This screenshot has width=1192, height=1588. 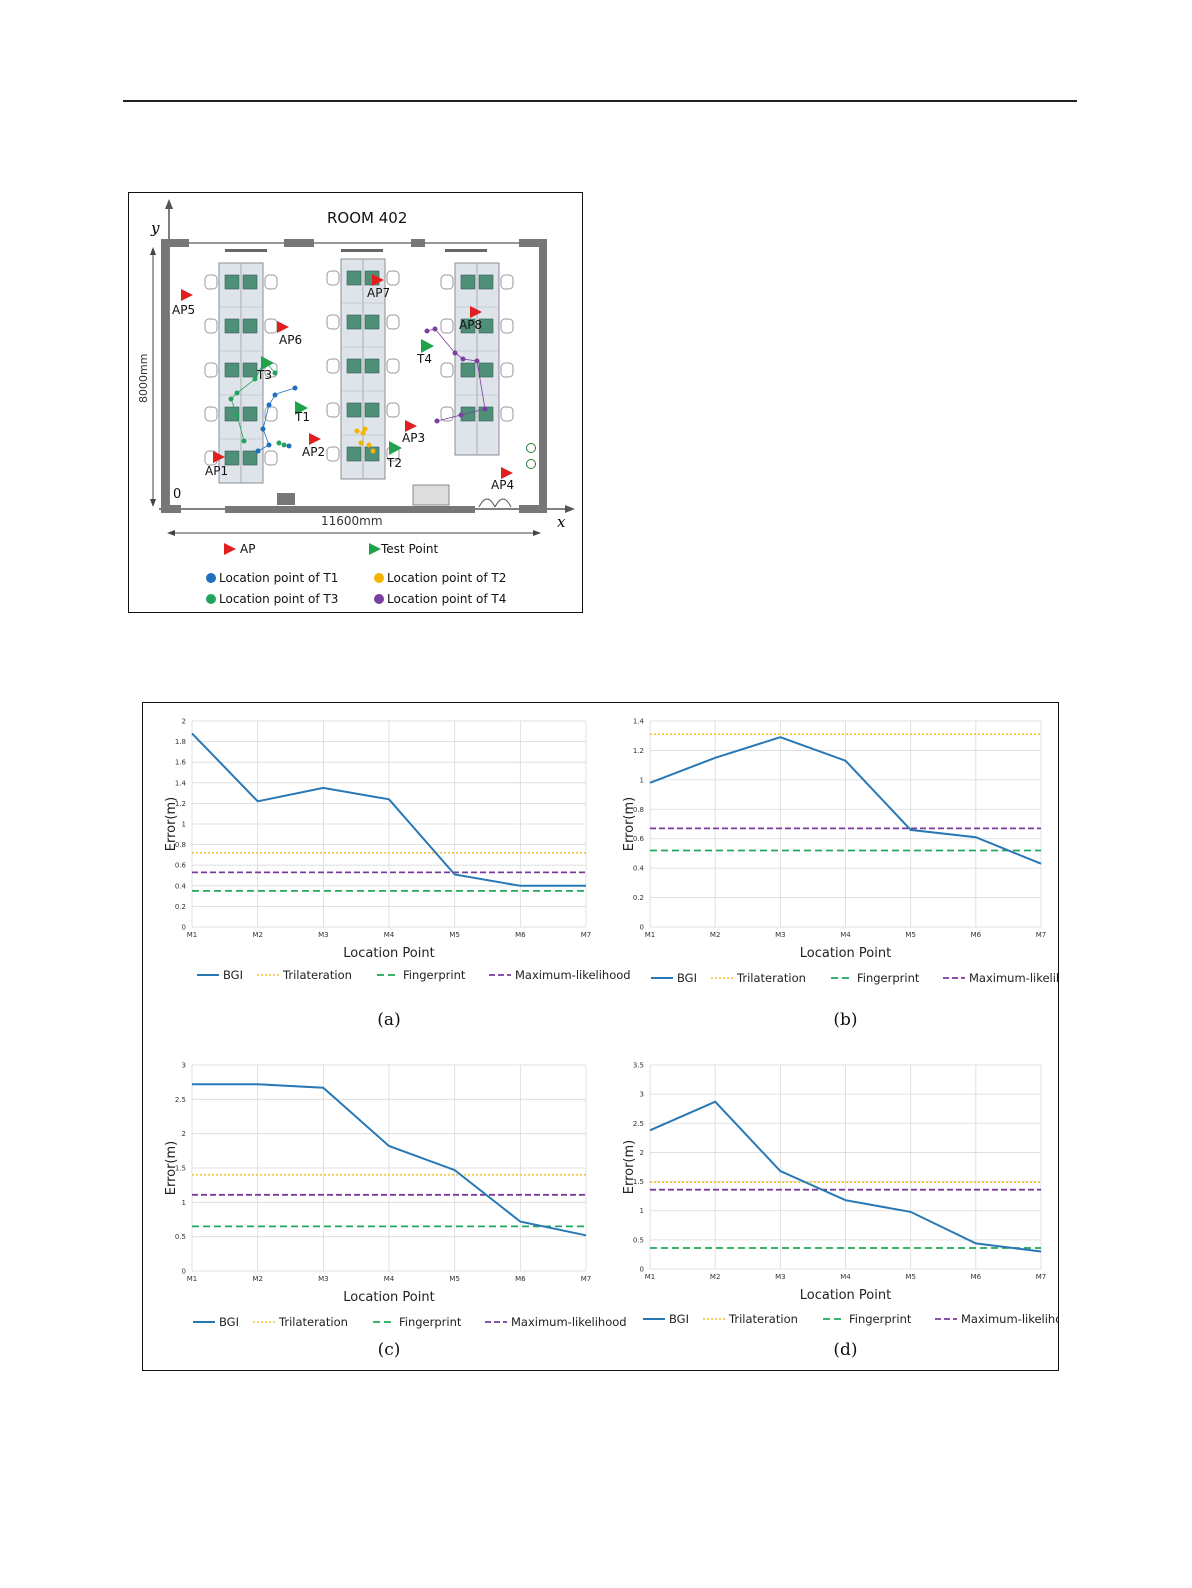 I want to click on room-floorplan-figure: y x 0 8000mm 11600mm ROOM 402, so click(x=355, y=402).